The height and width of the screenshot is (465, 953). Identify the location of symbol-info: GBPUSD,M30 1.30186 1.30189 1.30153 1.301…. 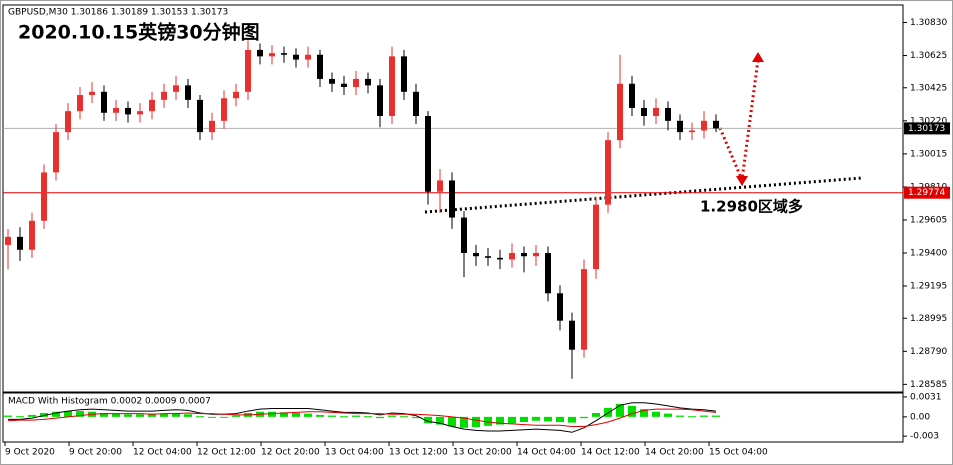
(118, 13).